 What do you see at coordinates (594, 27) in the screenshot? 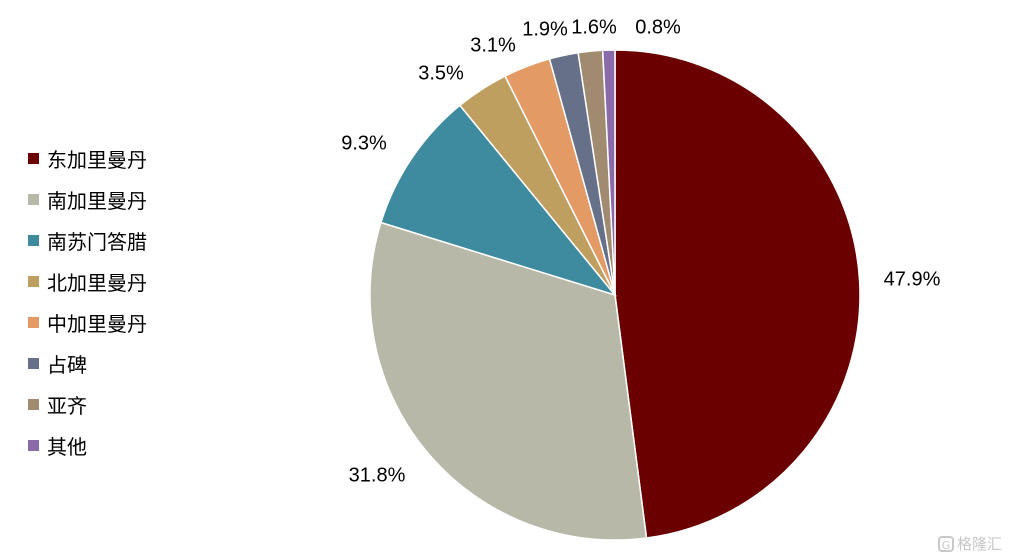
I see `slice-label-6: 1.6%` at bounding box center [594, 27].